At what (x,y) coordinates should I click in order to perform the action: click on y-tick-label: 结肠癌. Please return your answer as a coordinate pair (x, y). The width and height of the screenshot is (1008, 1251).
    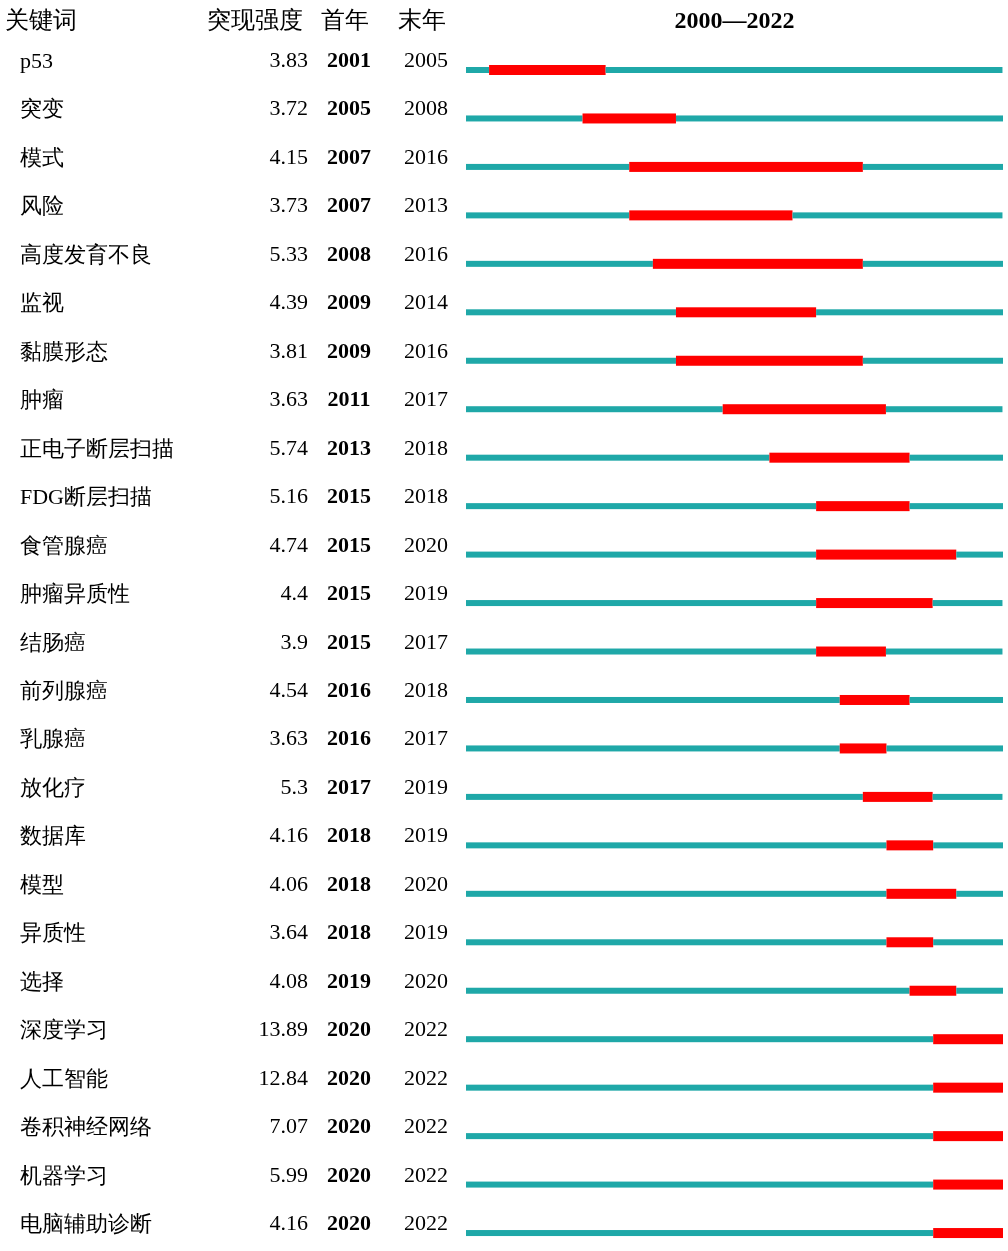
    Looking at the image, I should click on (53, 642).